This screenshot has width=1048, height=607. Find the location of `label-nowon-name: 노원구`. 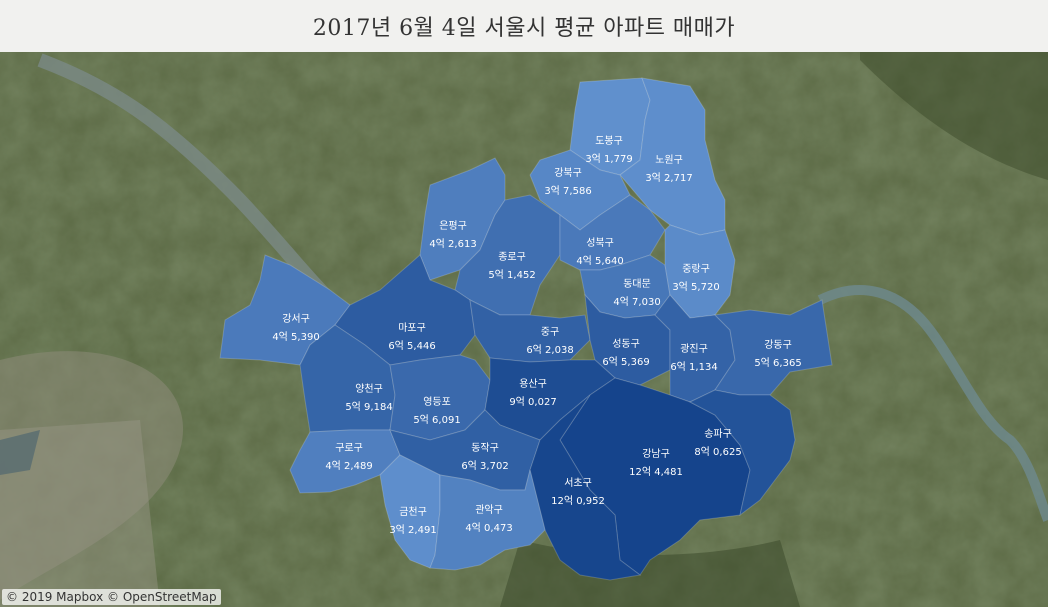

label-nowon-name: 노원구 is located at coordinates (669, 160).